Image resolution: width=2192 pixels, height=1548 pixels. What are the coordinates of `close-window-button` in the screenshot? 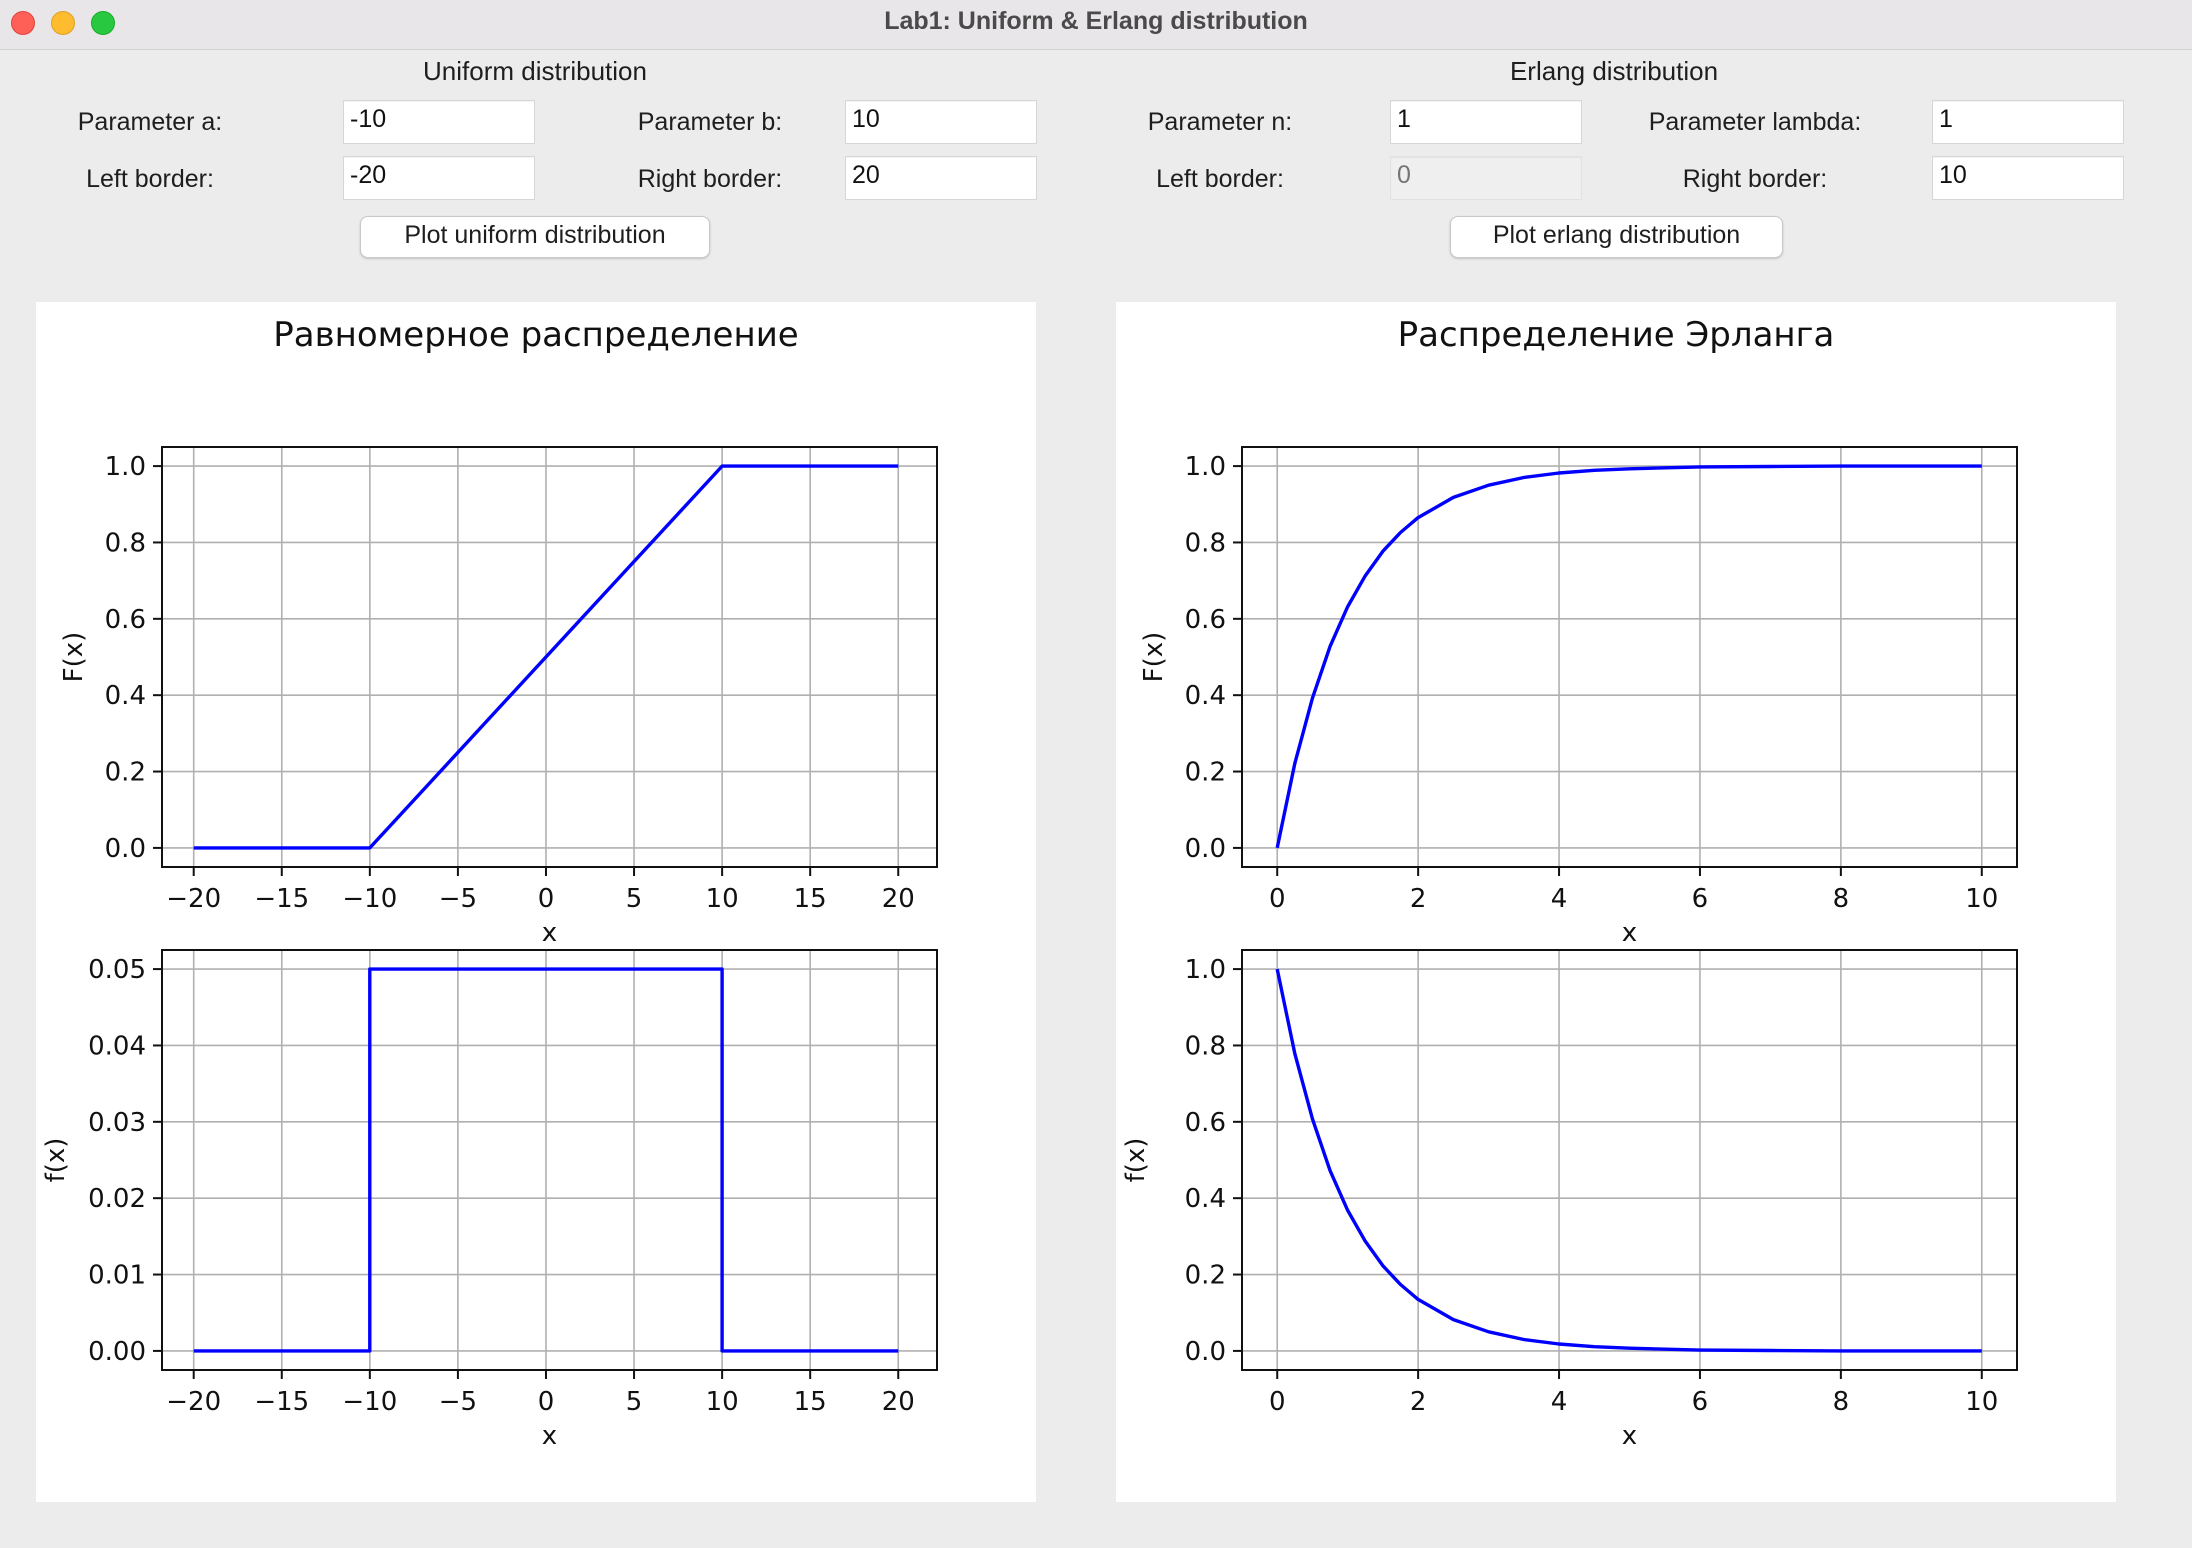 It's located at (23, 23).